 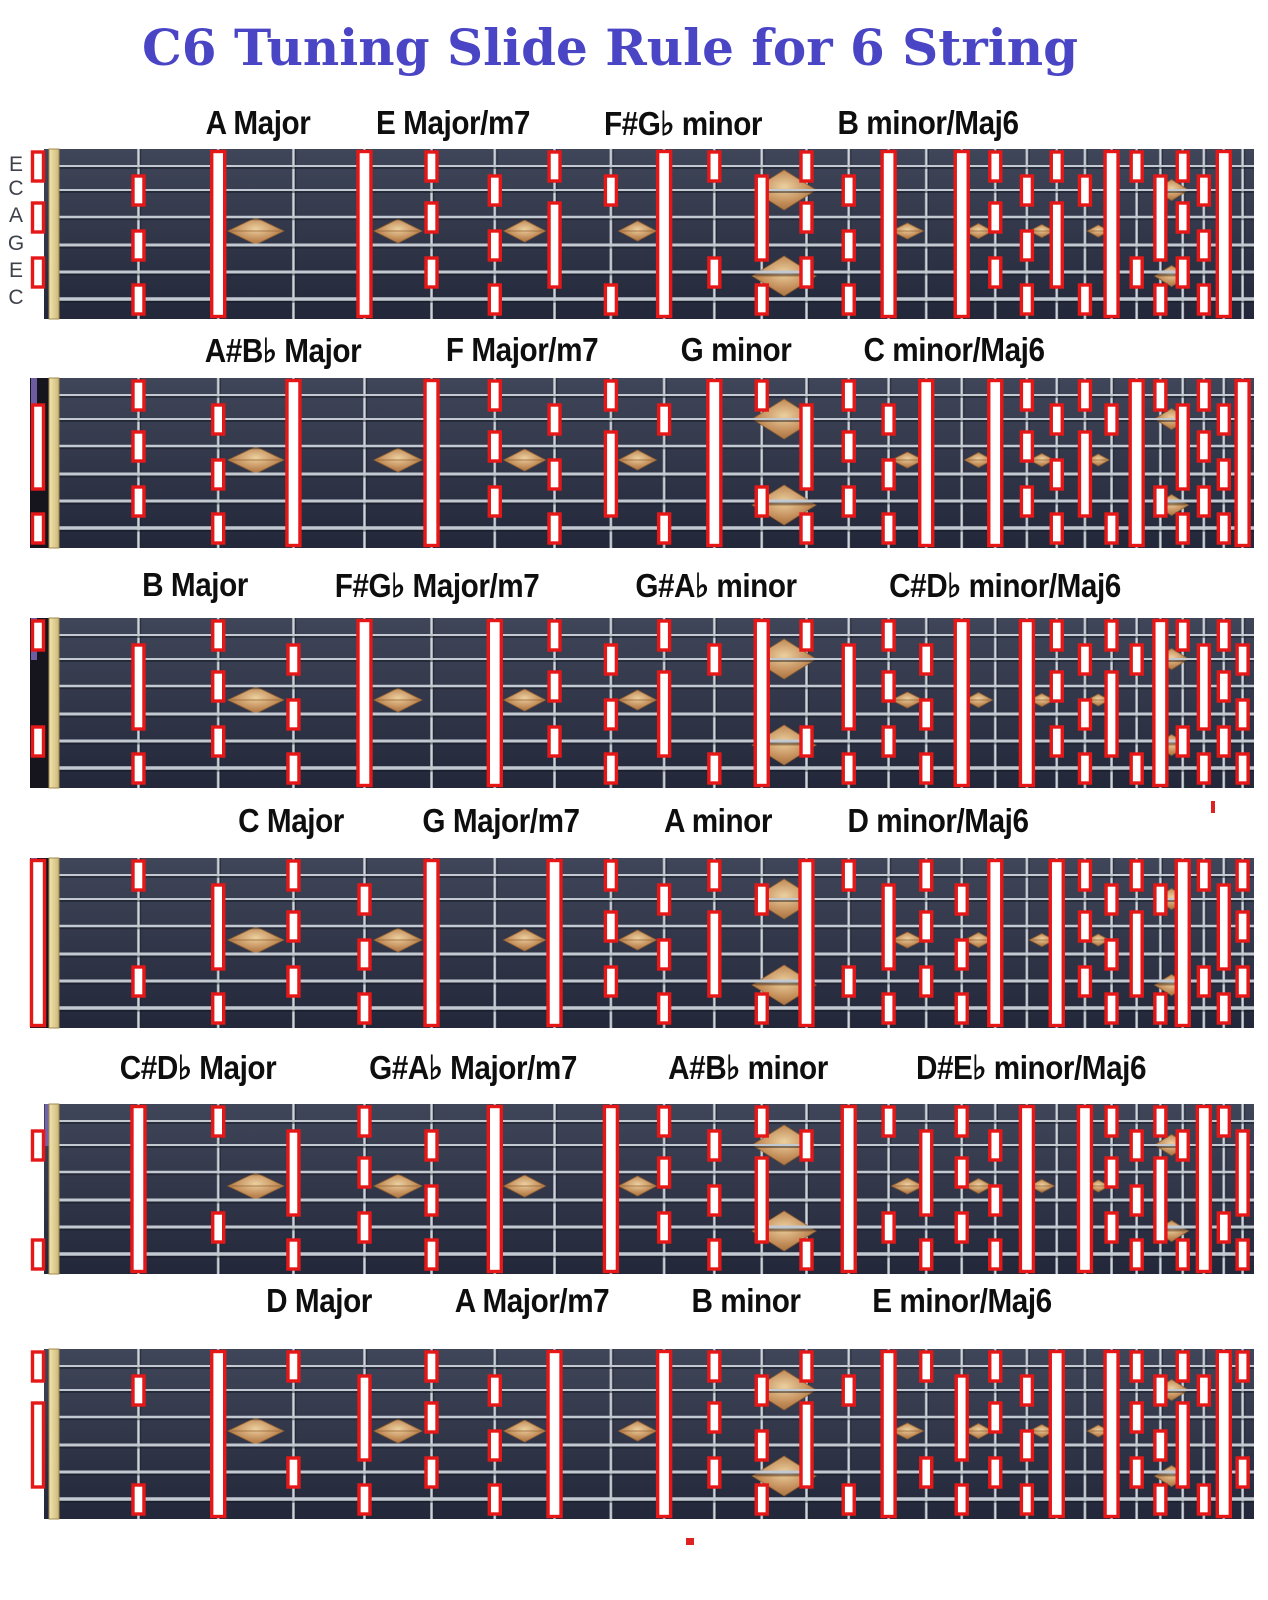 What do you see at coordinates (258, 122) in the screenshot?
I see `chord-label-row1-1: A Major` at bounding box center [258, 122].